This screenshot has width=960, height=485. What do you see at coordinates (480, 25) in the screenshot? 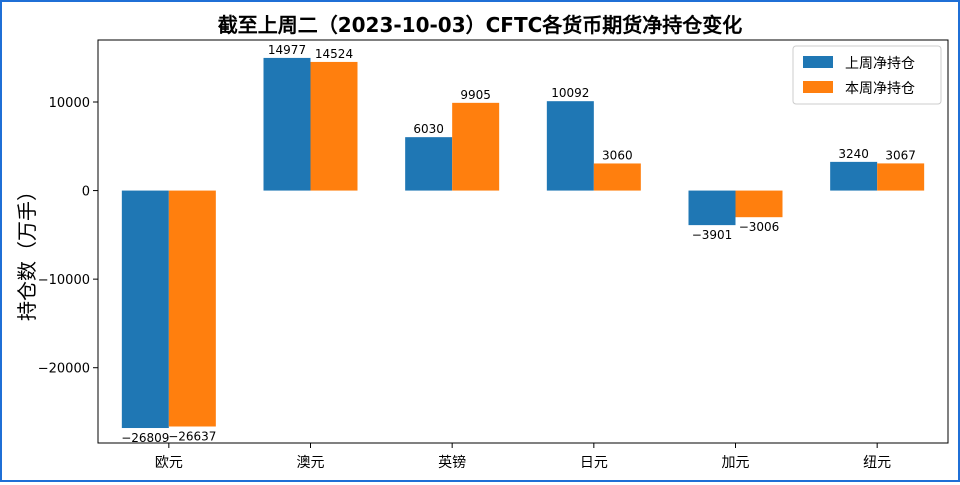
I see `chart-title: 截至上周二（2023-10-03）CFTC各货币期货净持仓变化` at bounding box center [480, 25].